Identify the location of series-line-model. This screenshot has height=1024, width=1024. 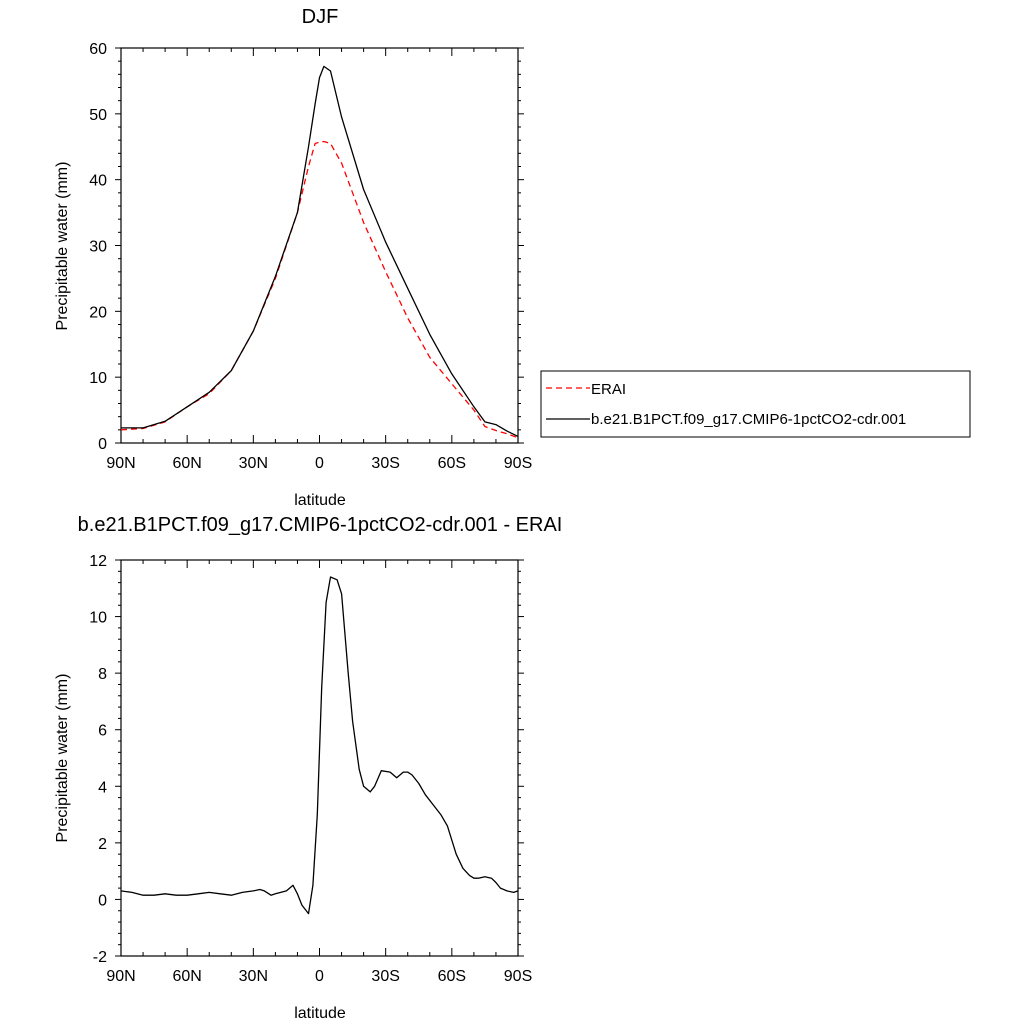
(320, 251).